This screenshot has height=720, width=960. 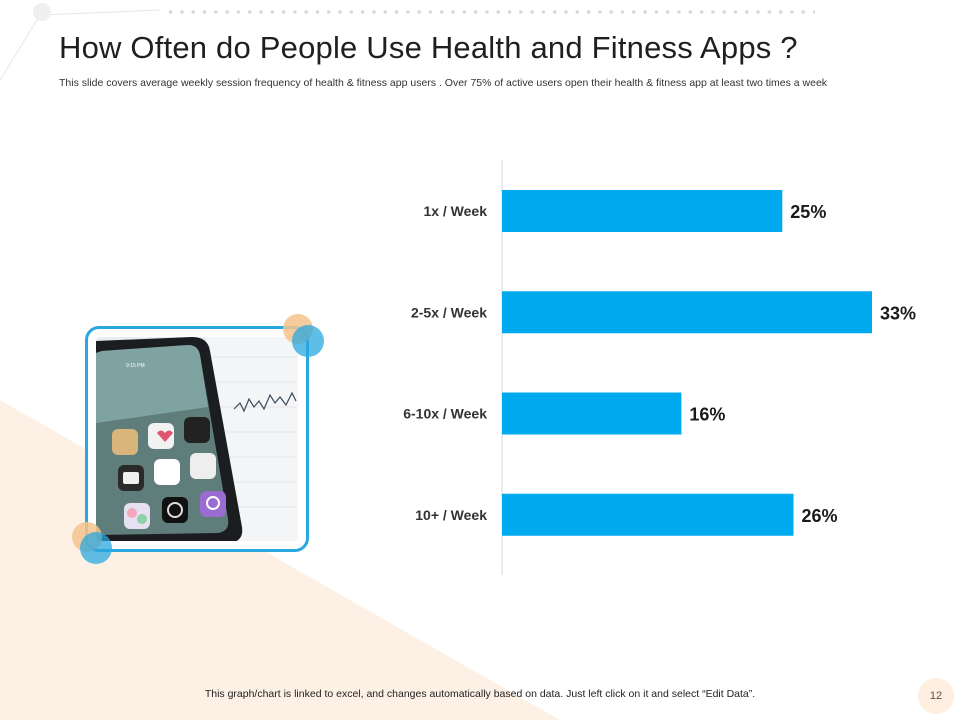 I want to click on corner-line, so click(x=20, y=47).